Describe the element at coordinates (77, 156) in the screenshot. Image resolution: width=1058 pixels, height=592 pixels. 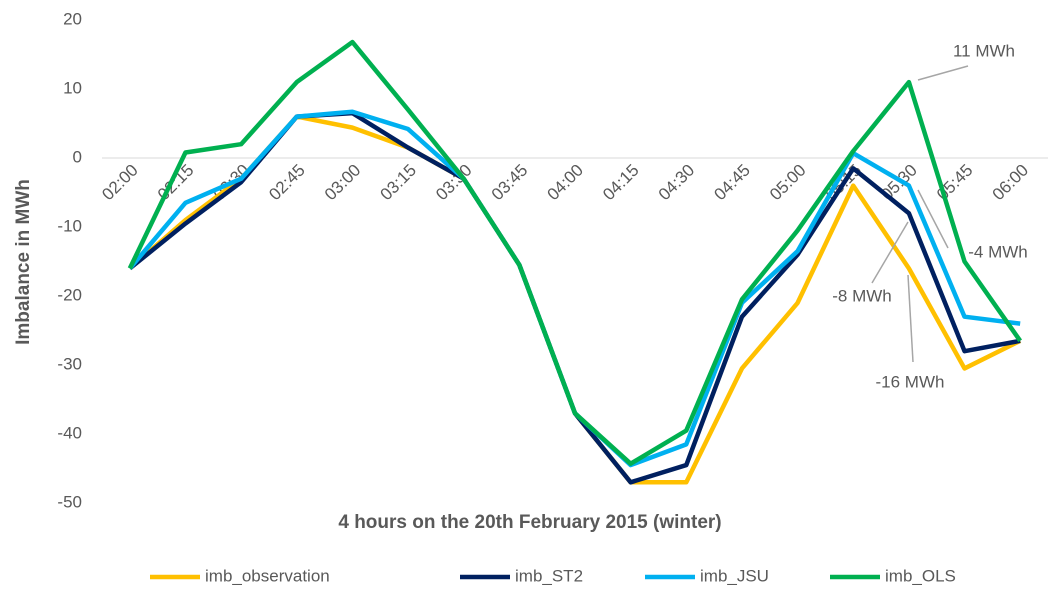
I see `y-tick-label: 0` at that location.